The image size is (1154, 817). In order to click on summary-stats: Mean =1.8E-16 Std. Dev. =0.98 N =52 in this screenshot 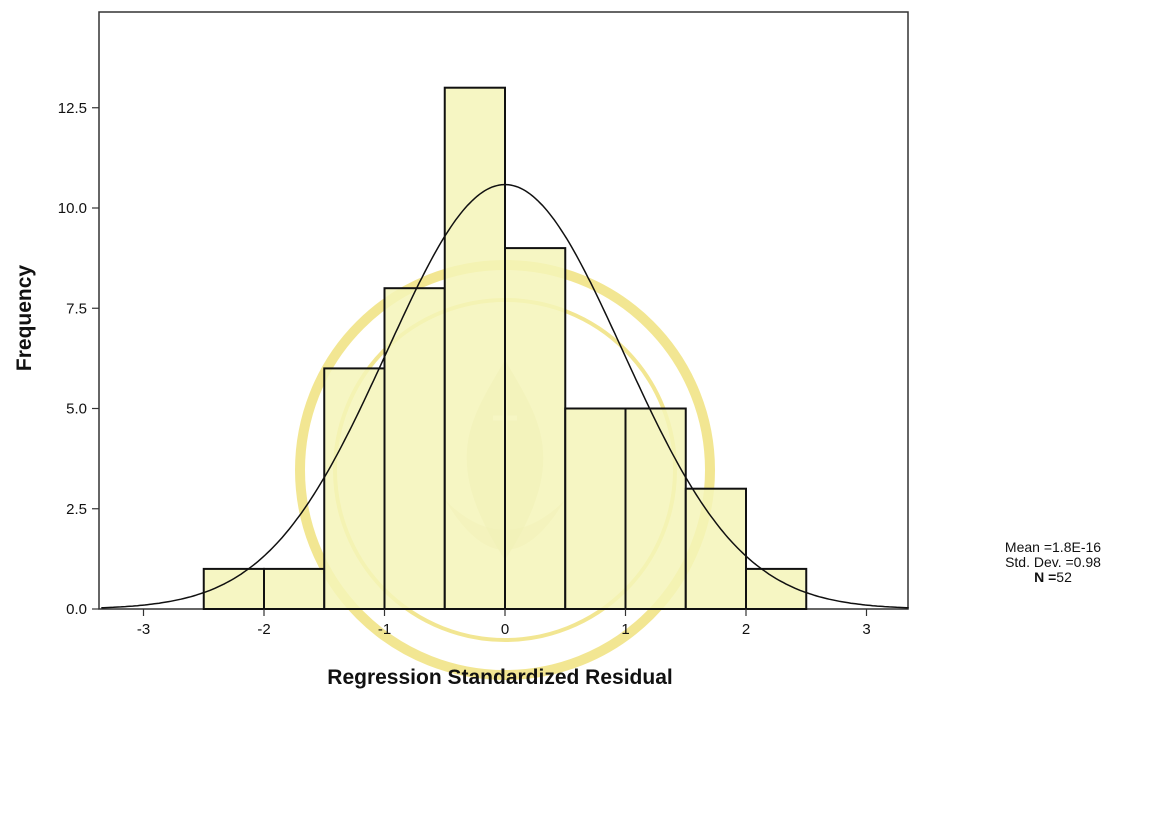, I will do `click(1053, 562)`.